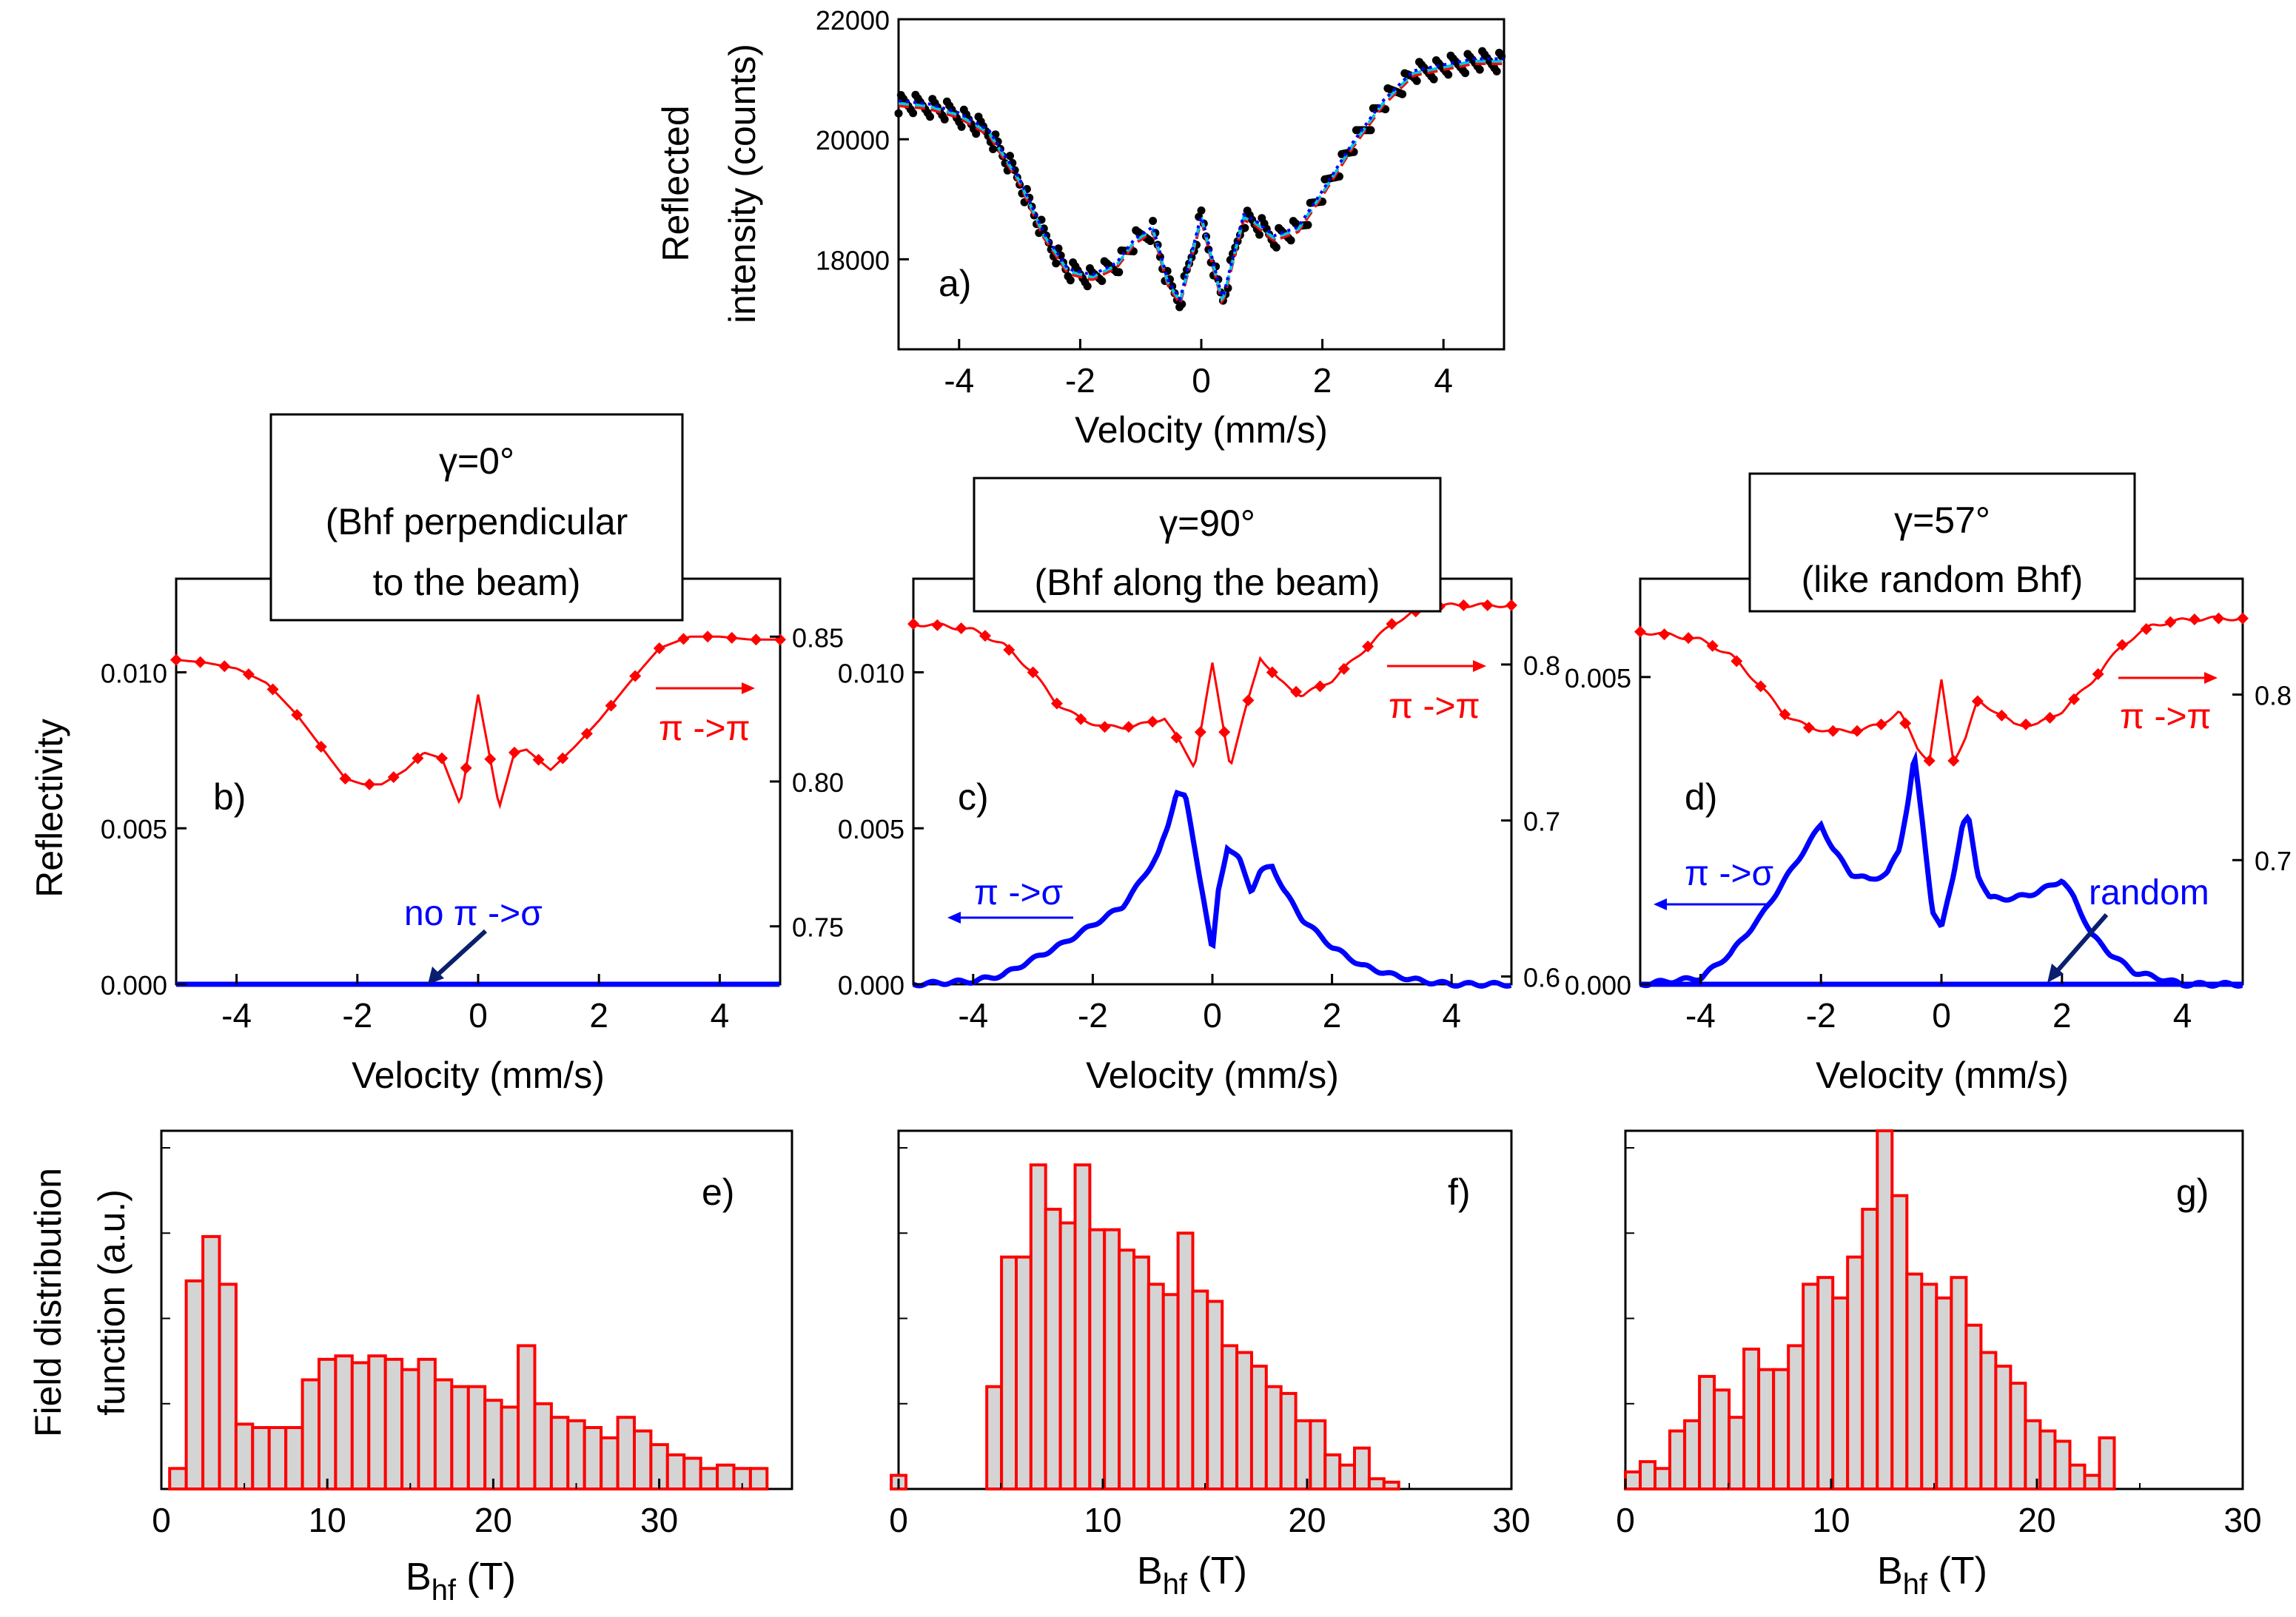 This screenshot has height=1617, width=2296. What do you see at coordinates (1729, 873) in the screenshot?
I see `panel-d-blue-label: π ->σ` at bounding box center [1729, 873].